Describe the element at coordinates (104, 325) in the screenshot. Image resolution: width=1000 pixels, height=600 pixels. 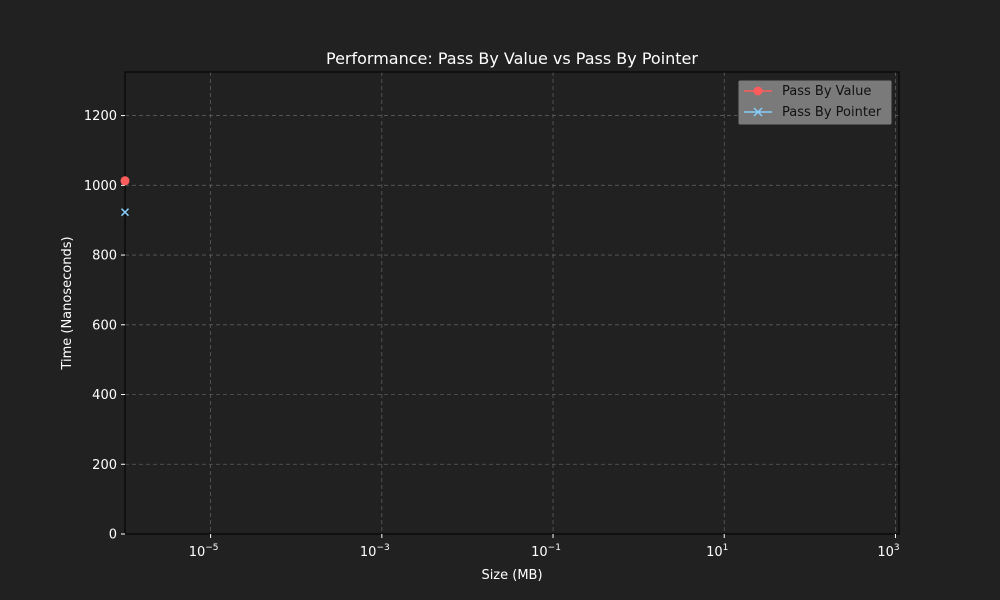
I see `y-tick-label: 600` at that location.